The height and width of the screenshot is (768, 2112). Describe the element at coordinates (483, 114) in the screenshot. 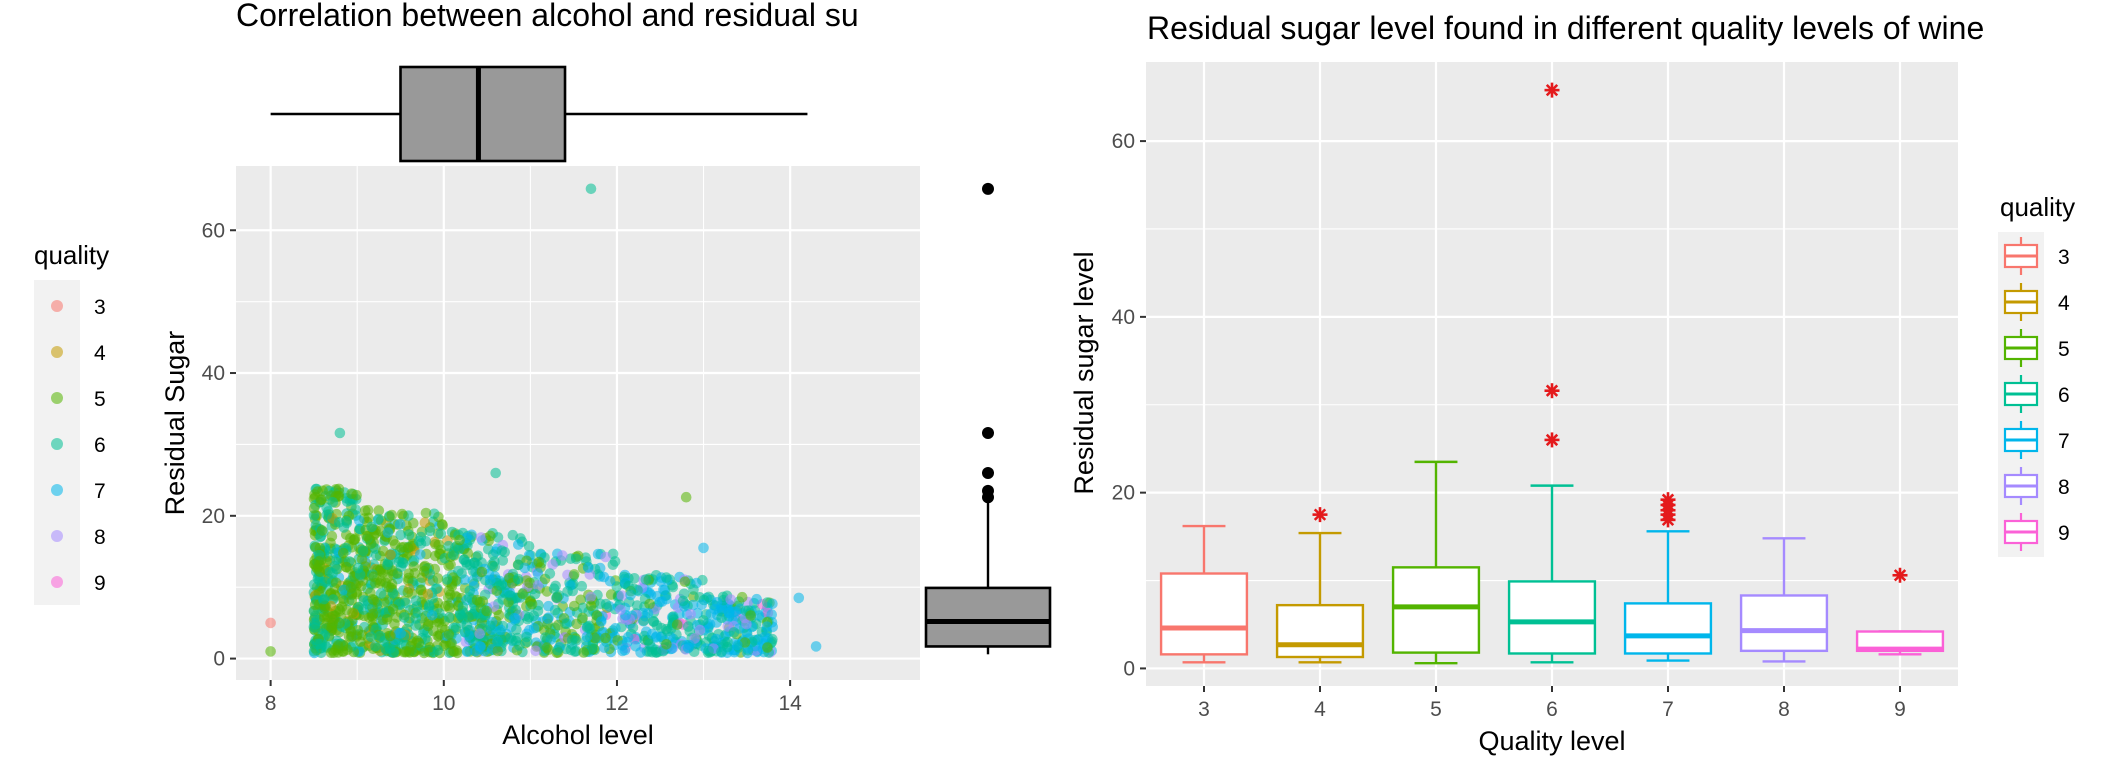

I see `alcohol-box-body` at that location.